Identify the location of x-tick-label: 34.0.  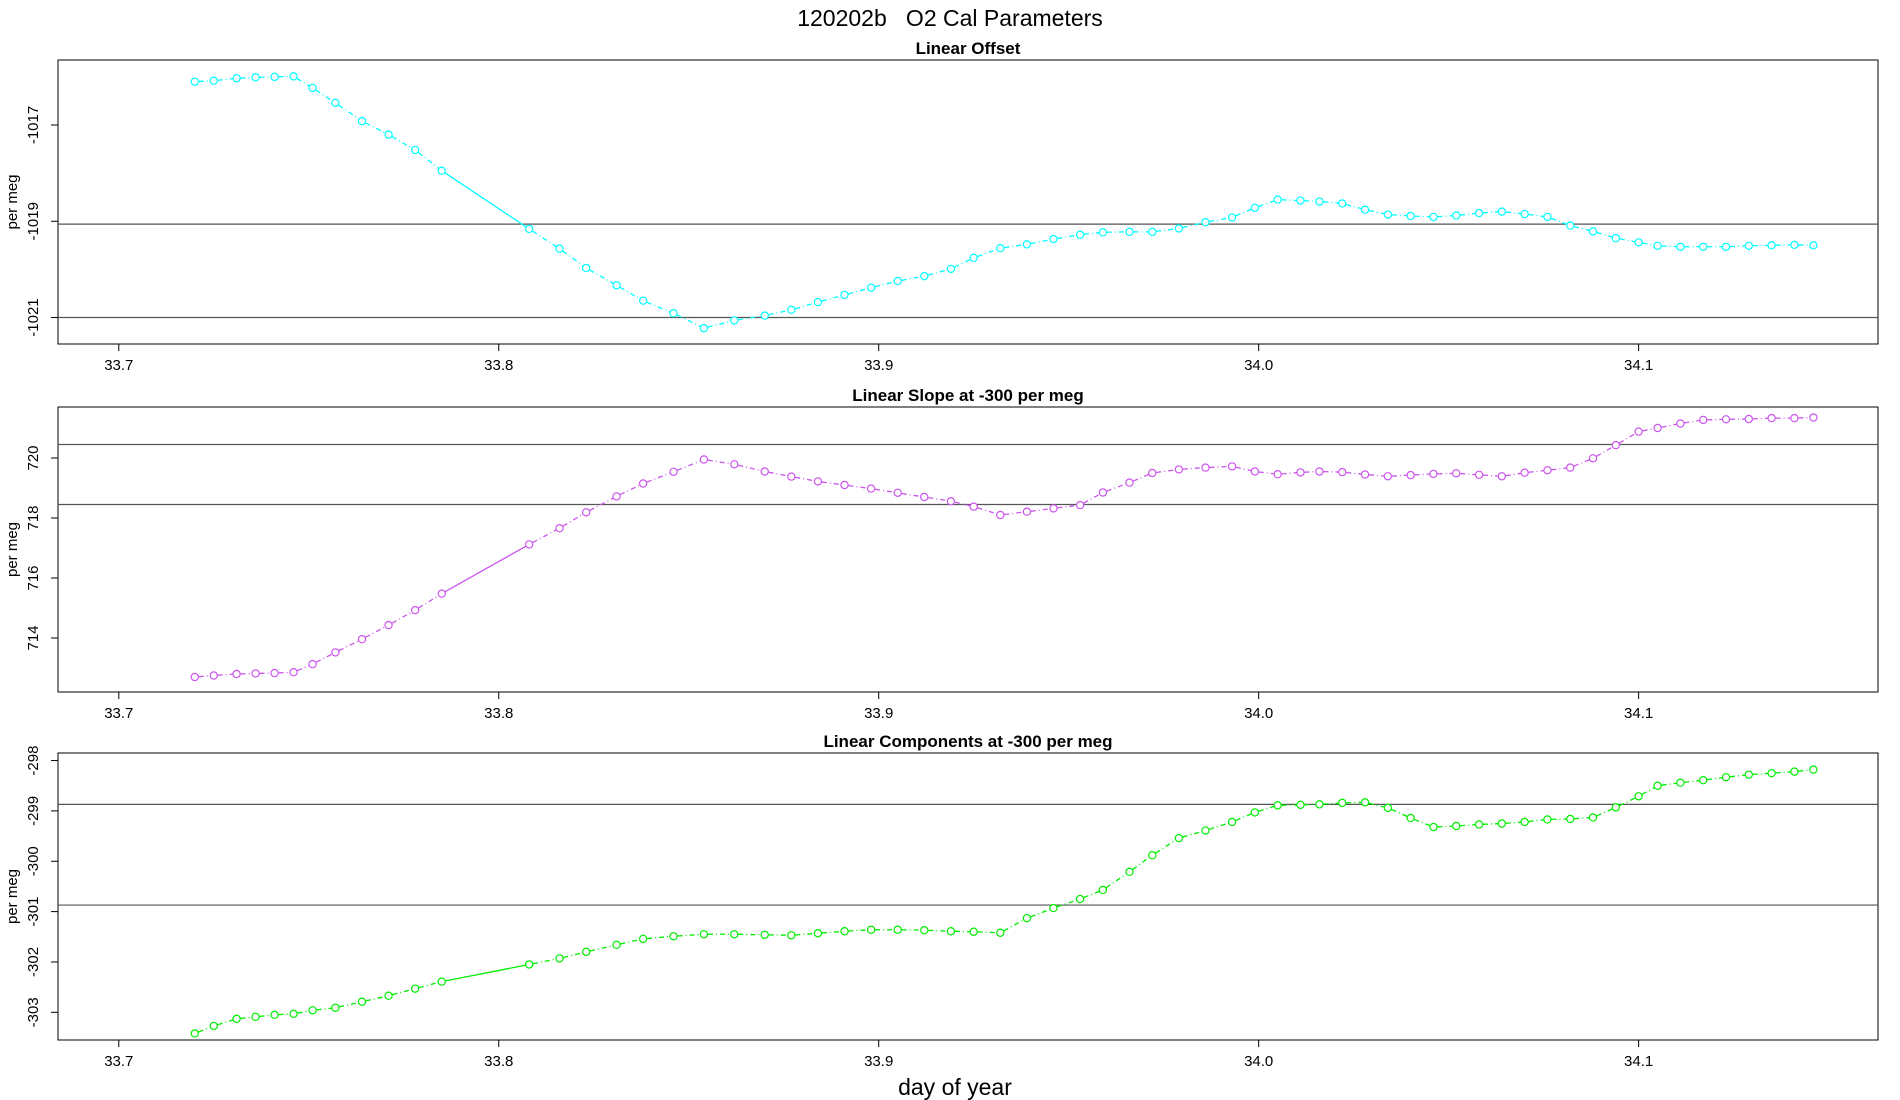
(1258, 713).